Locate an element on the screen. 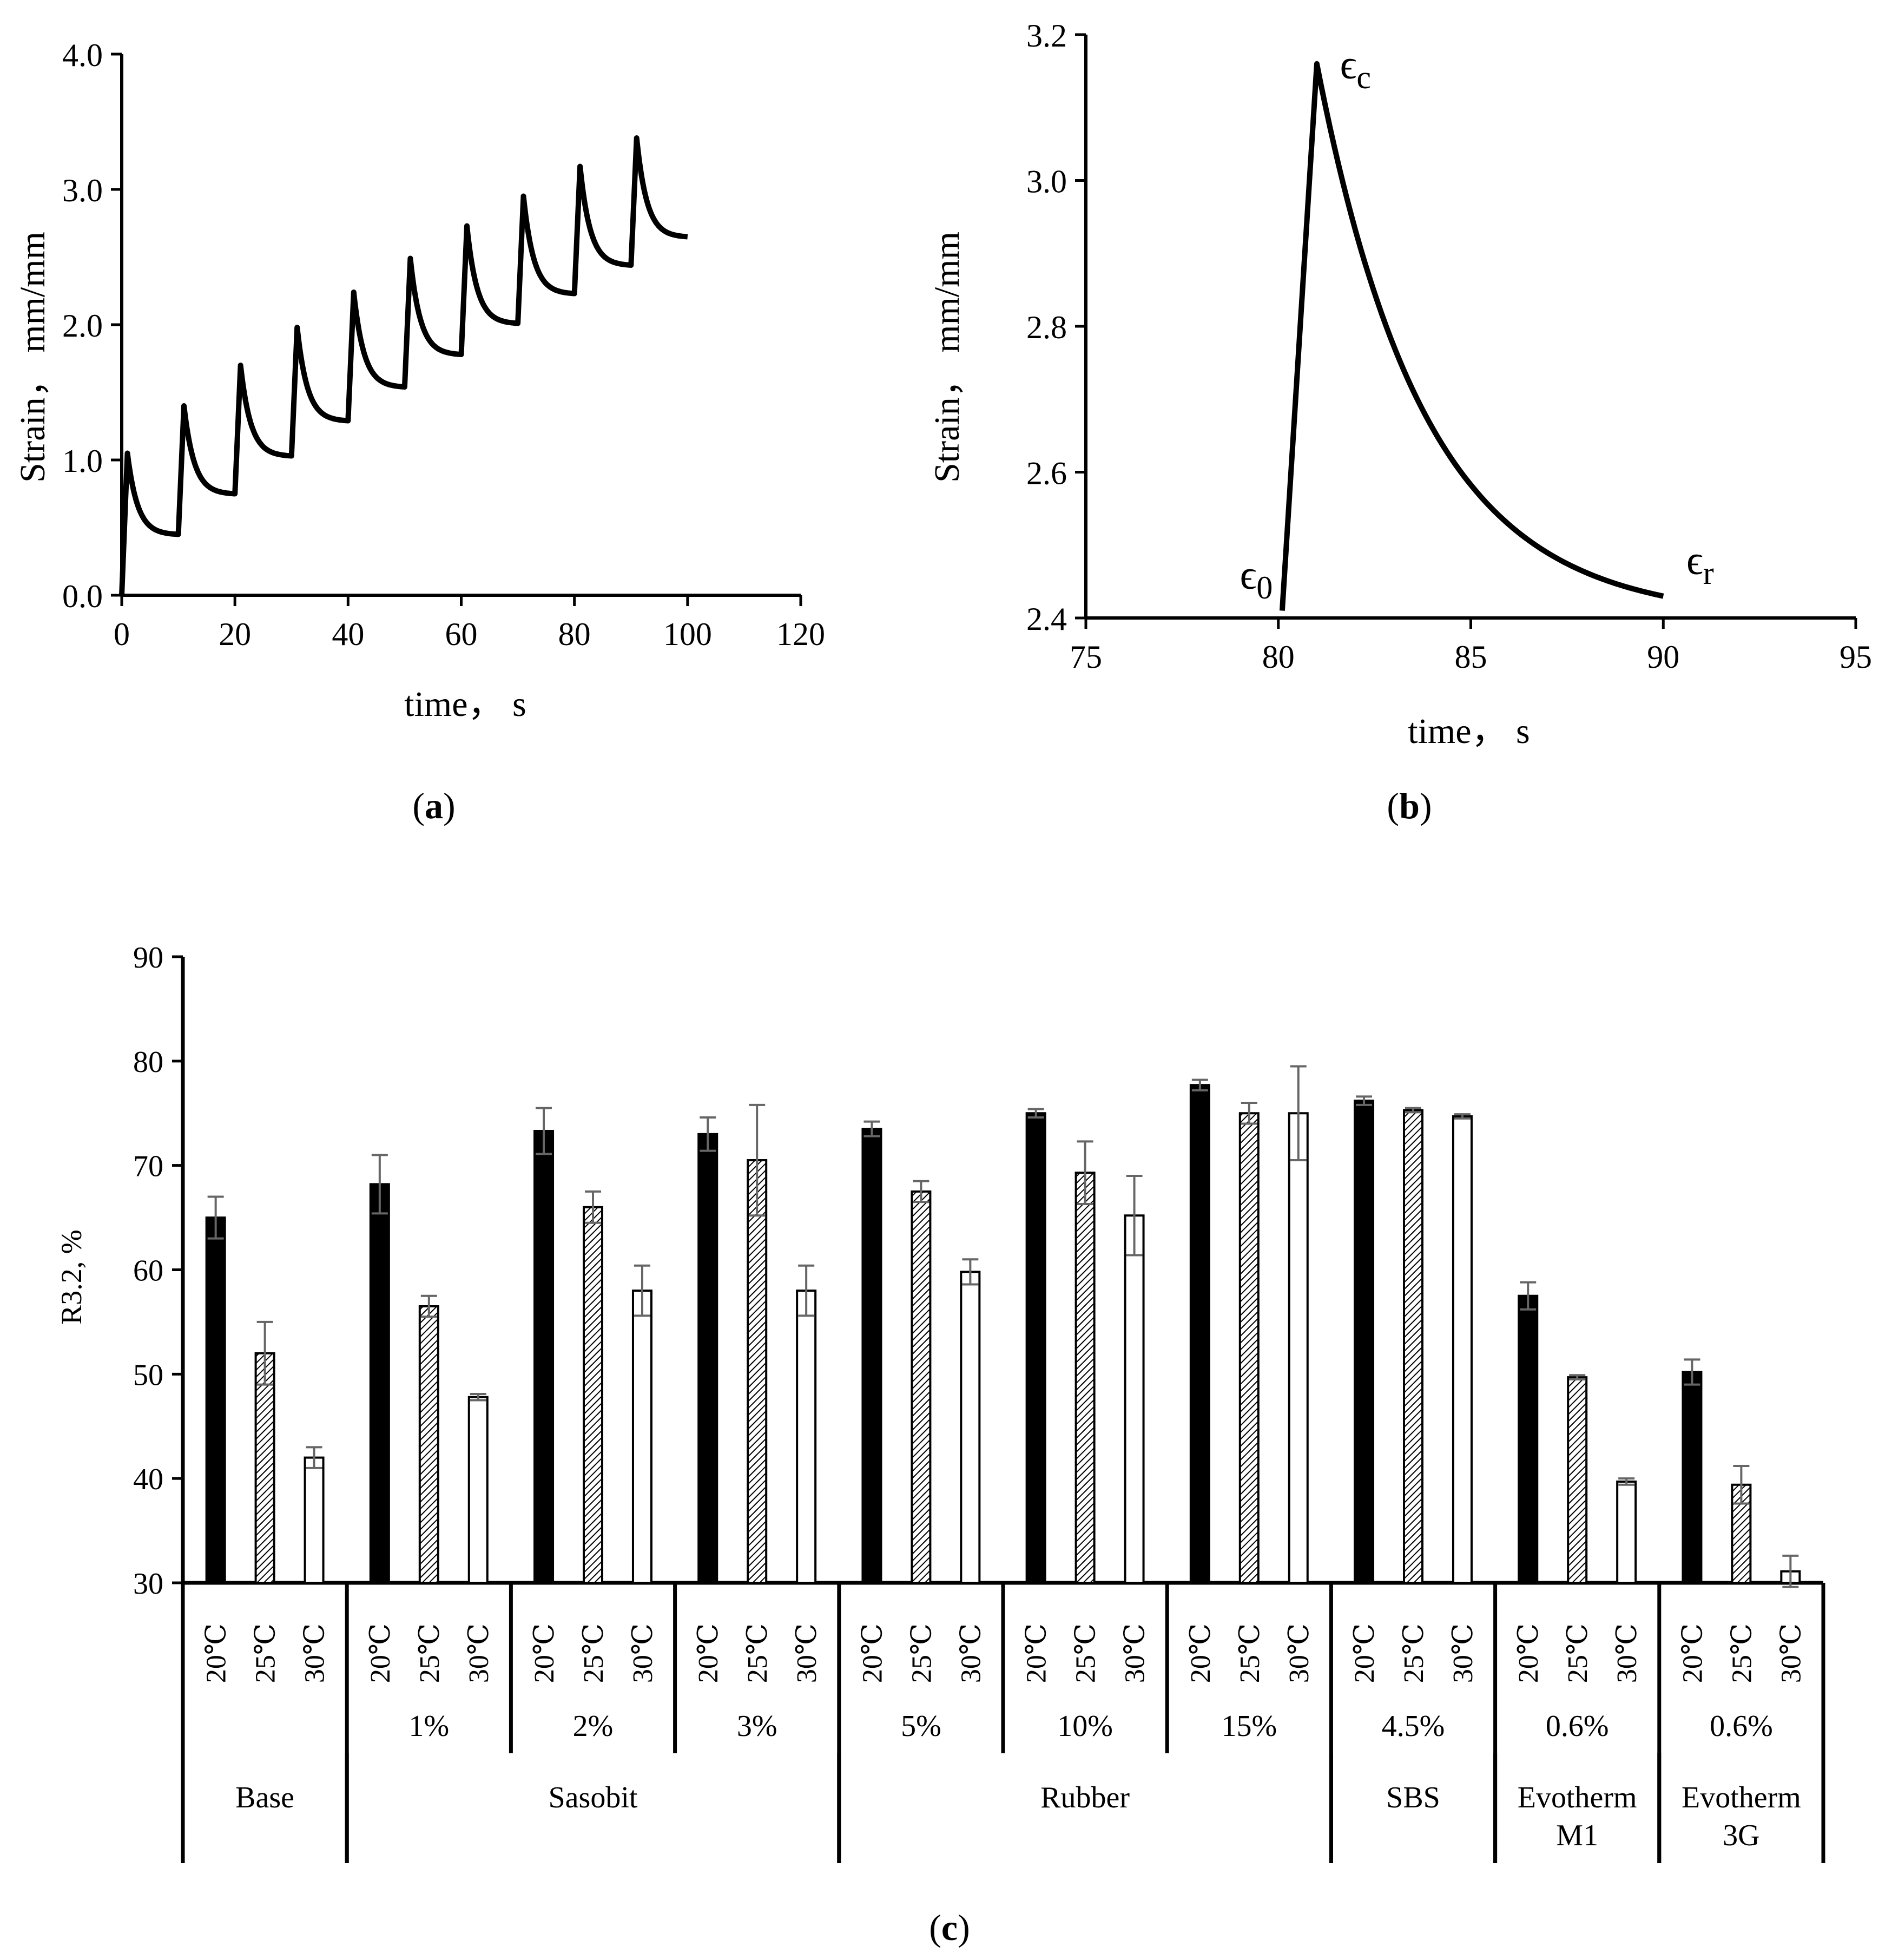  panel-c-dosage-label: 1% is located at coordinates (428, 1726).